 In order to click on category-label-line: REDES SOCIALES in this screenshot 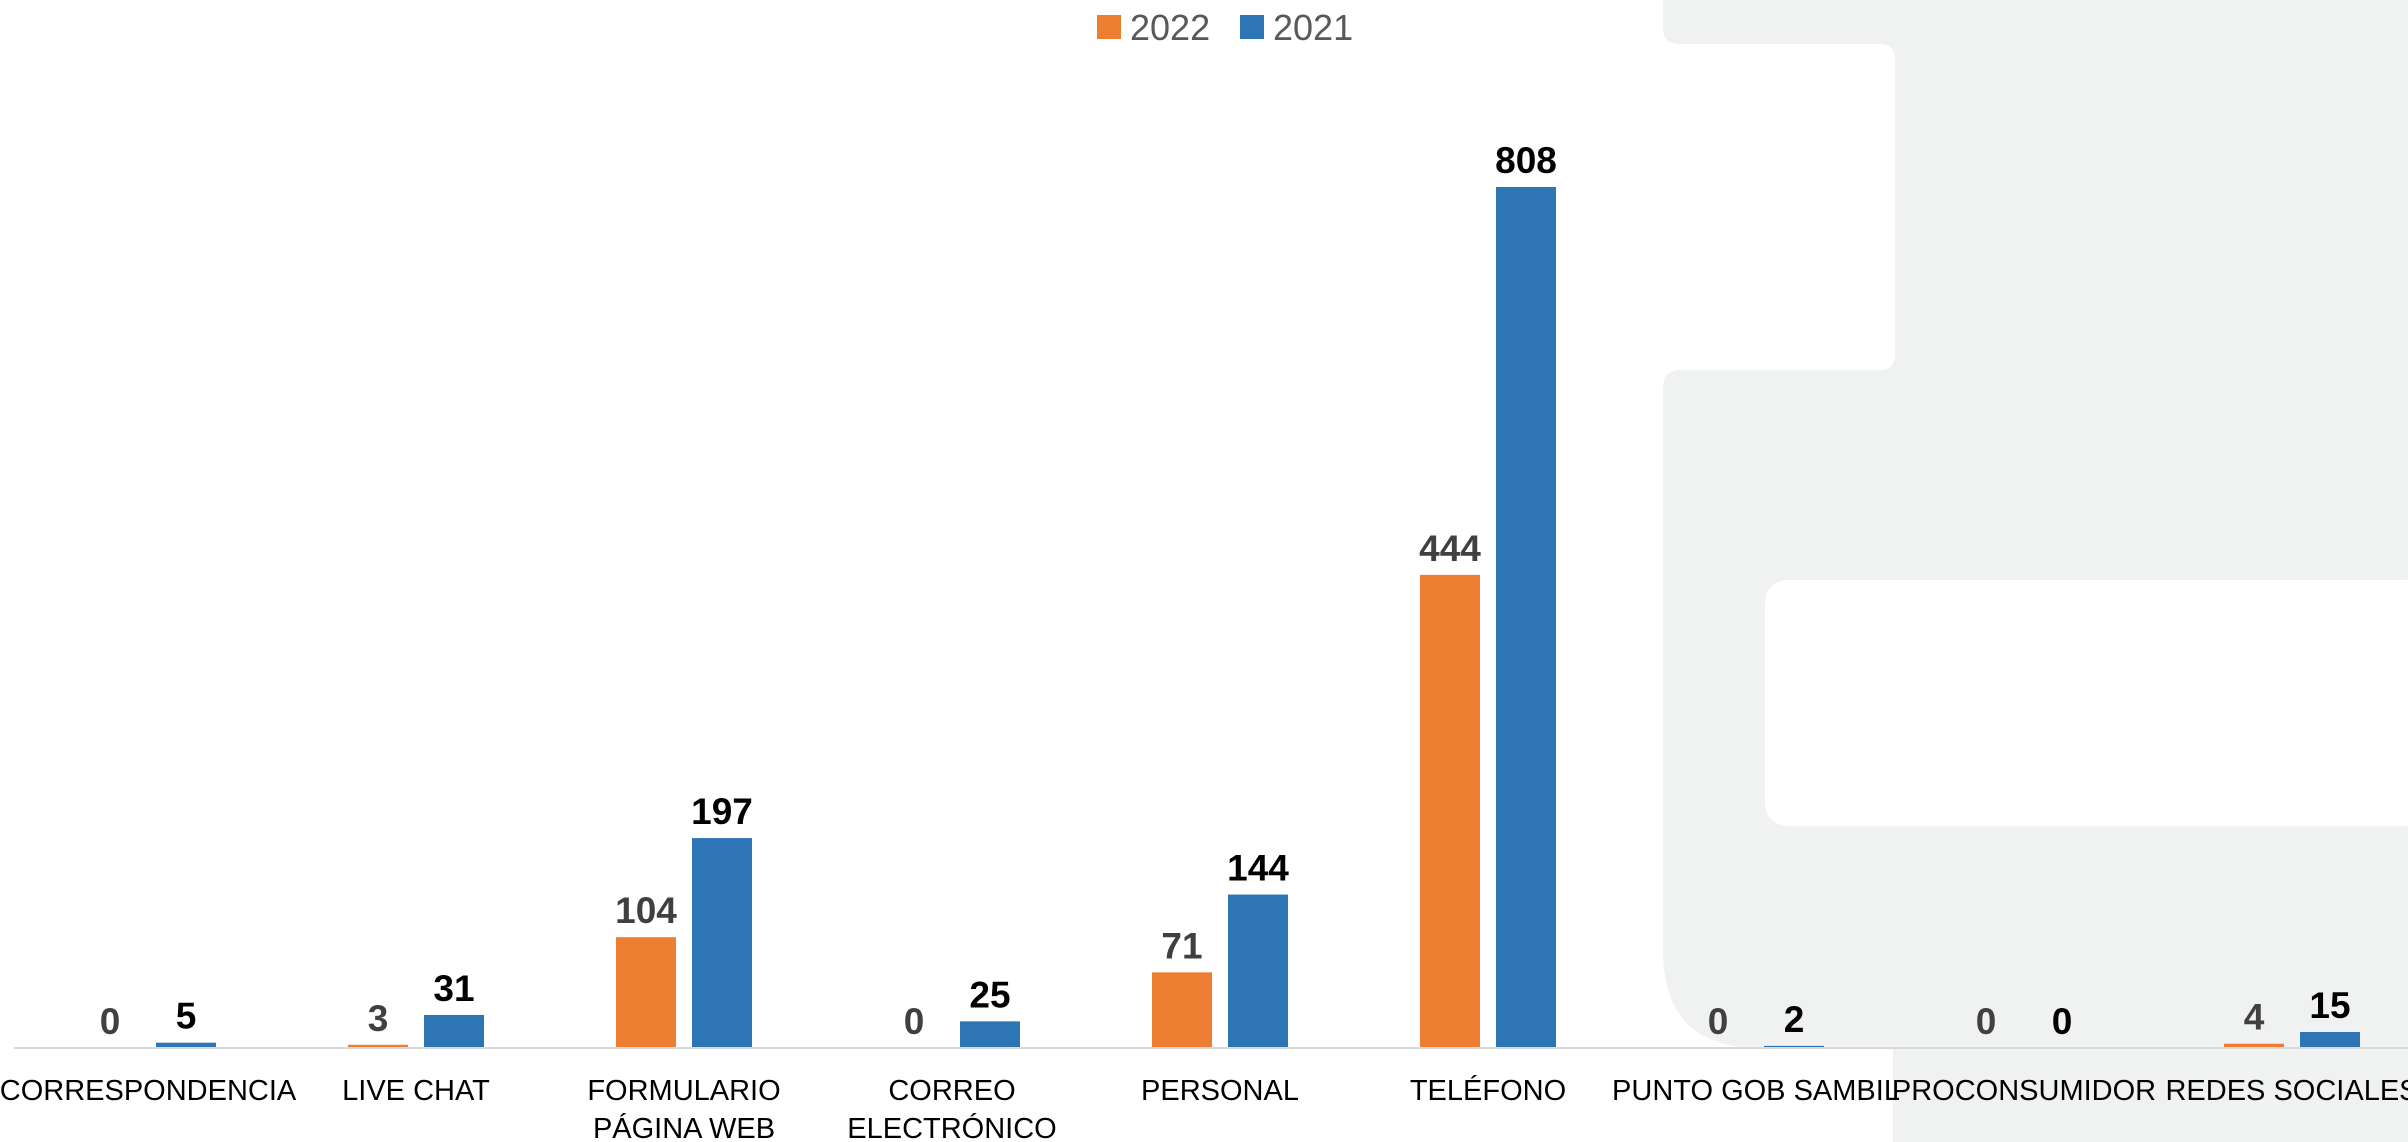, I will do `click(2286, 1091)`.